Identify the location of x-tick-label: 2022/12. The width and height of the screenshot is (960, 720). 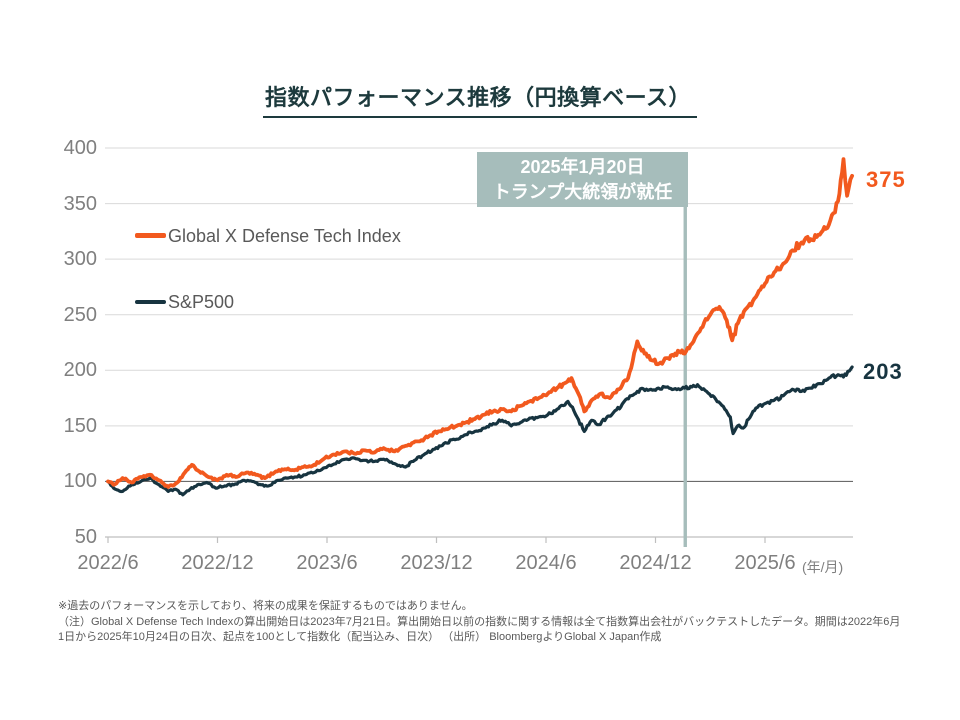
(217, 563).